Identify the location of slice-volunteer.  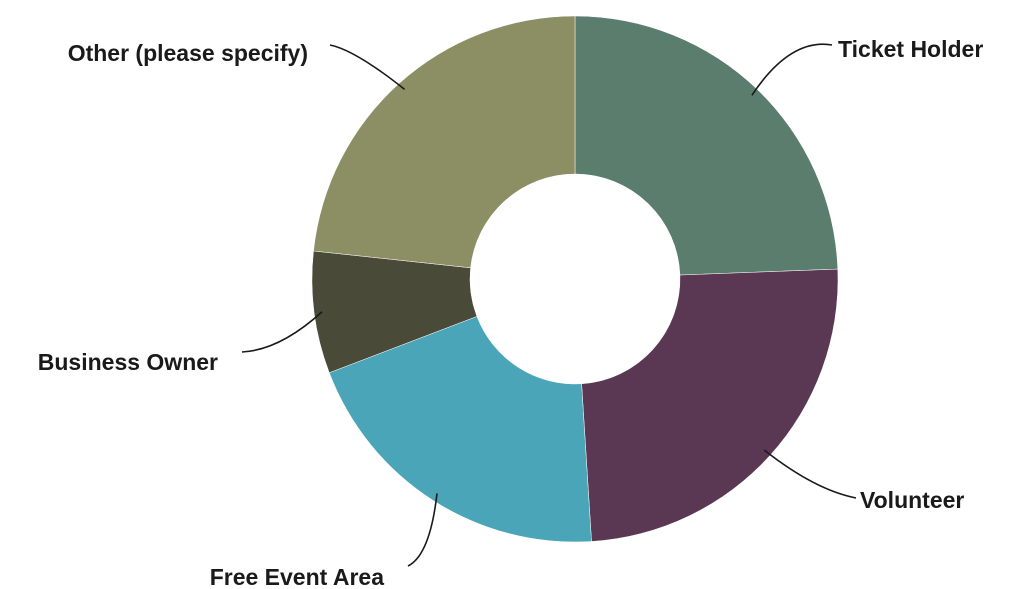
(710, 405).